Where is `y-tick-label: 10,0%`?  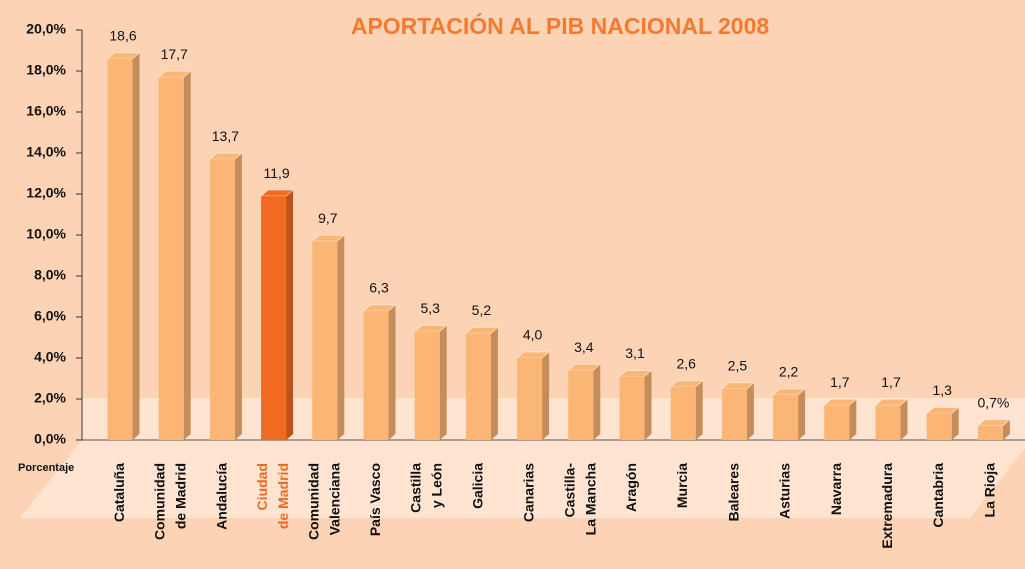
y-tick-label: 10,0% is located at coordinates (46, 234).